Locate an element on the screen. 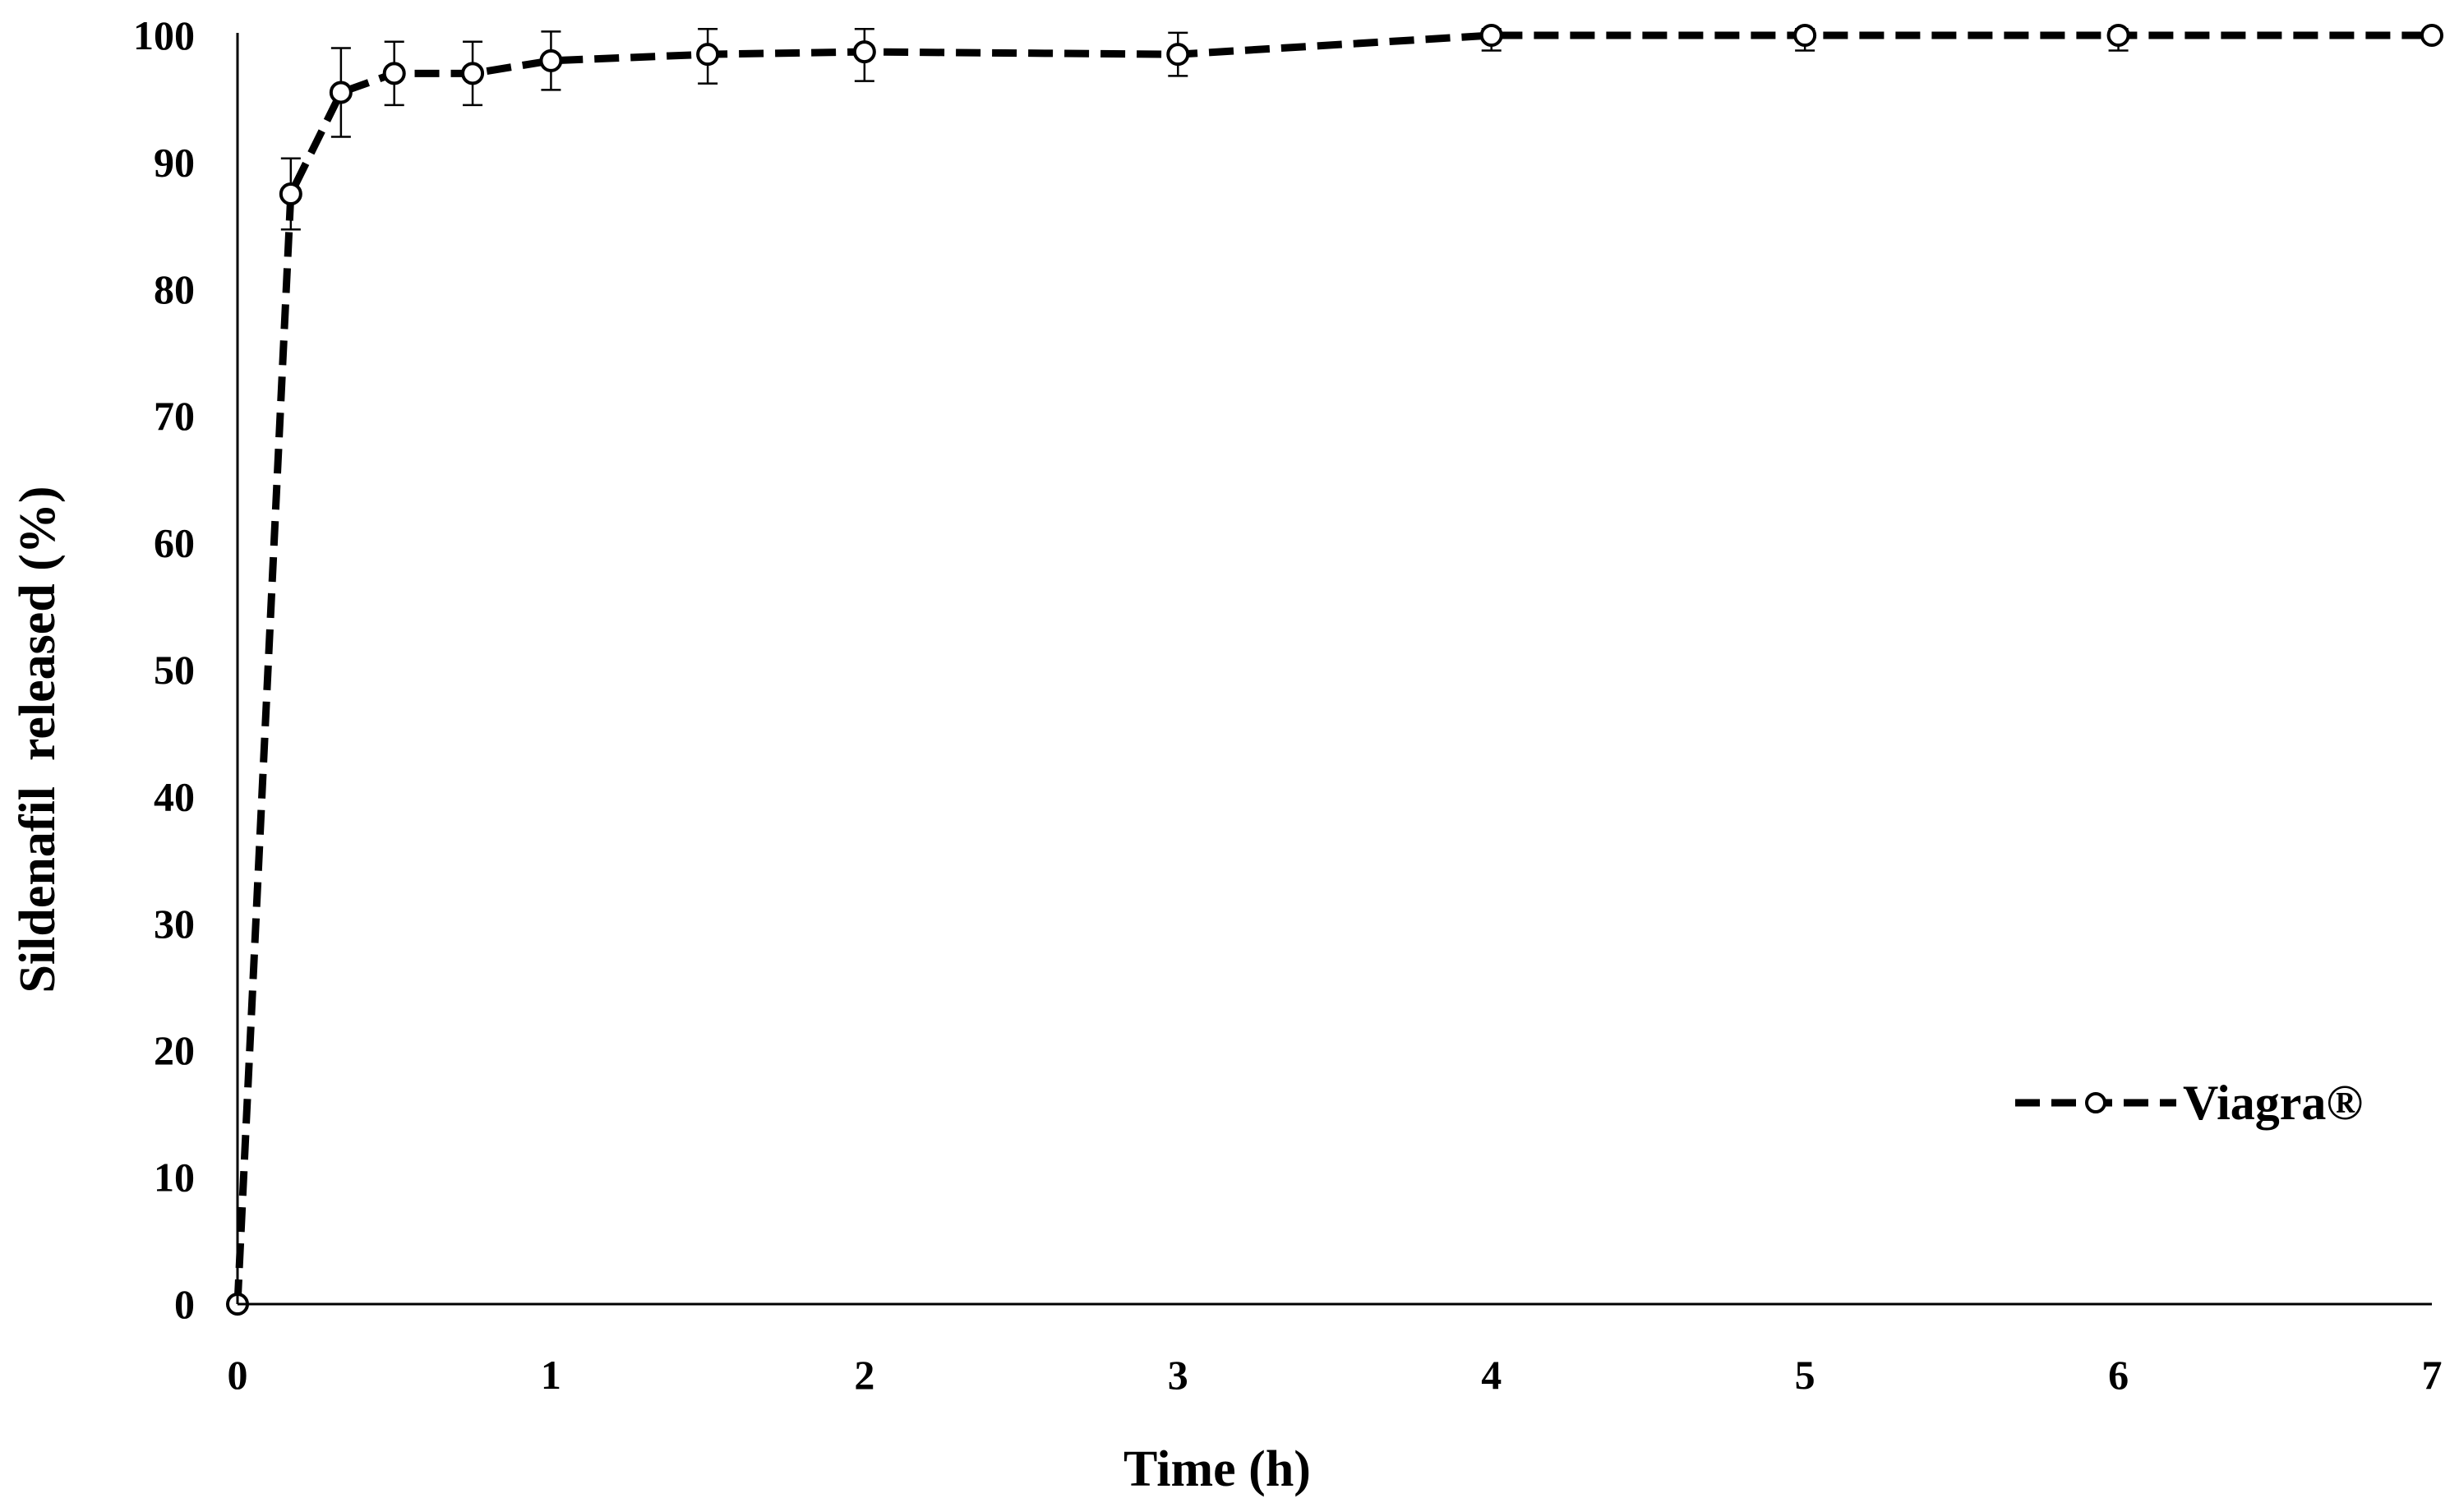 This screenshot has height=1512, width=2459. y-axis-title: Sildenafil released (%) is located at coordinates (38, 739).